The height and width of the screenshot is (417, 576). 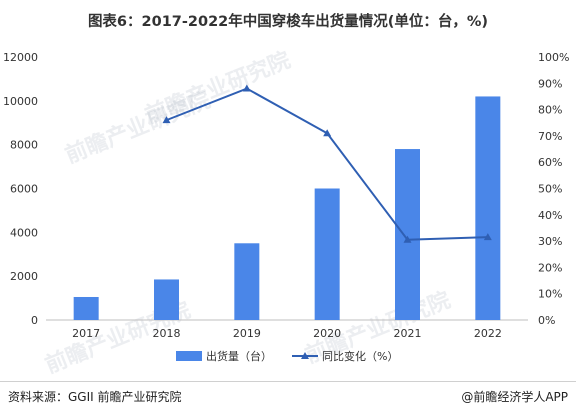 What do you see at coordinates (95, 397) in the screenshot?
I see `source-note: 资料来源：GGII 前瞻产业研究院` at bounding box center [95, 397].